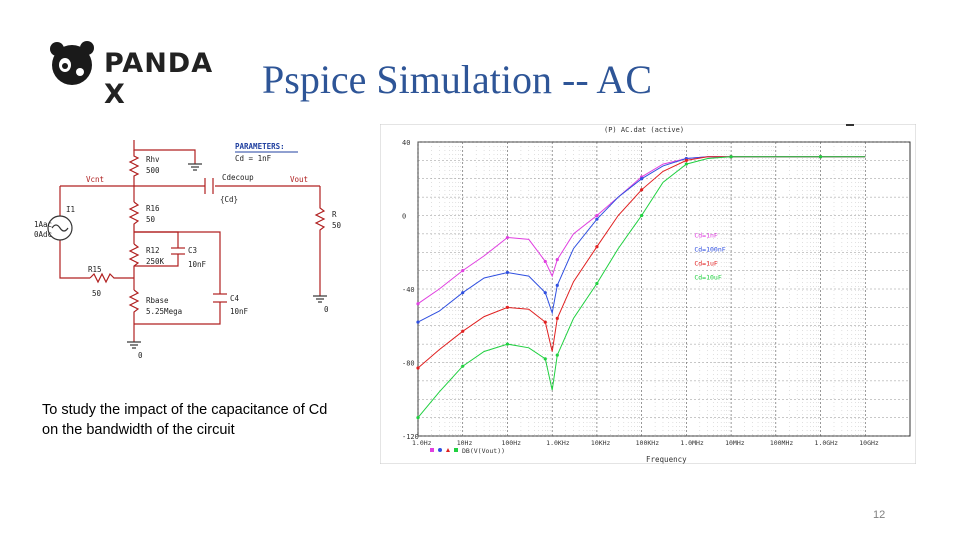 The height and width of the screenshot is (540, 960). What do you see at coordinates (70, 209) in the screenshot?
I see `source-name: I1` at bounding box center [70, 209].